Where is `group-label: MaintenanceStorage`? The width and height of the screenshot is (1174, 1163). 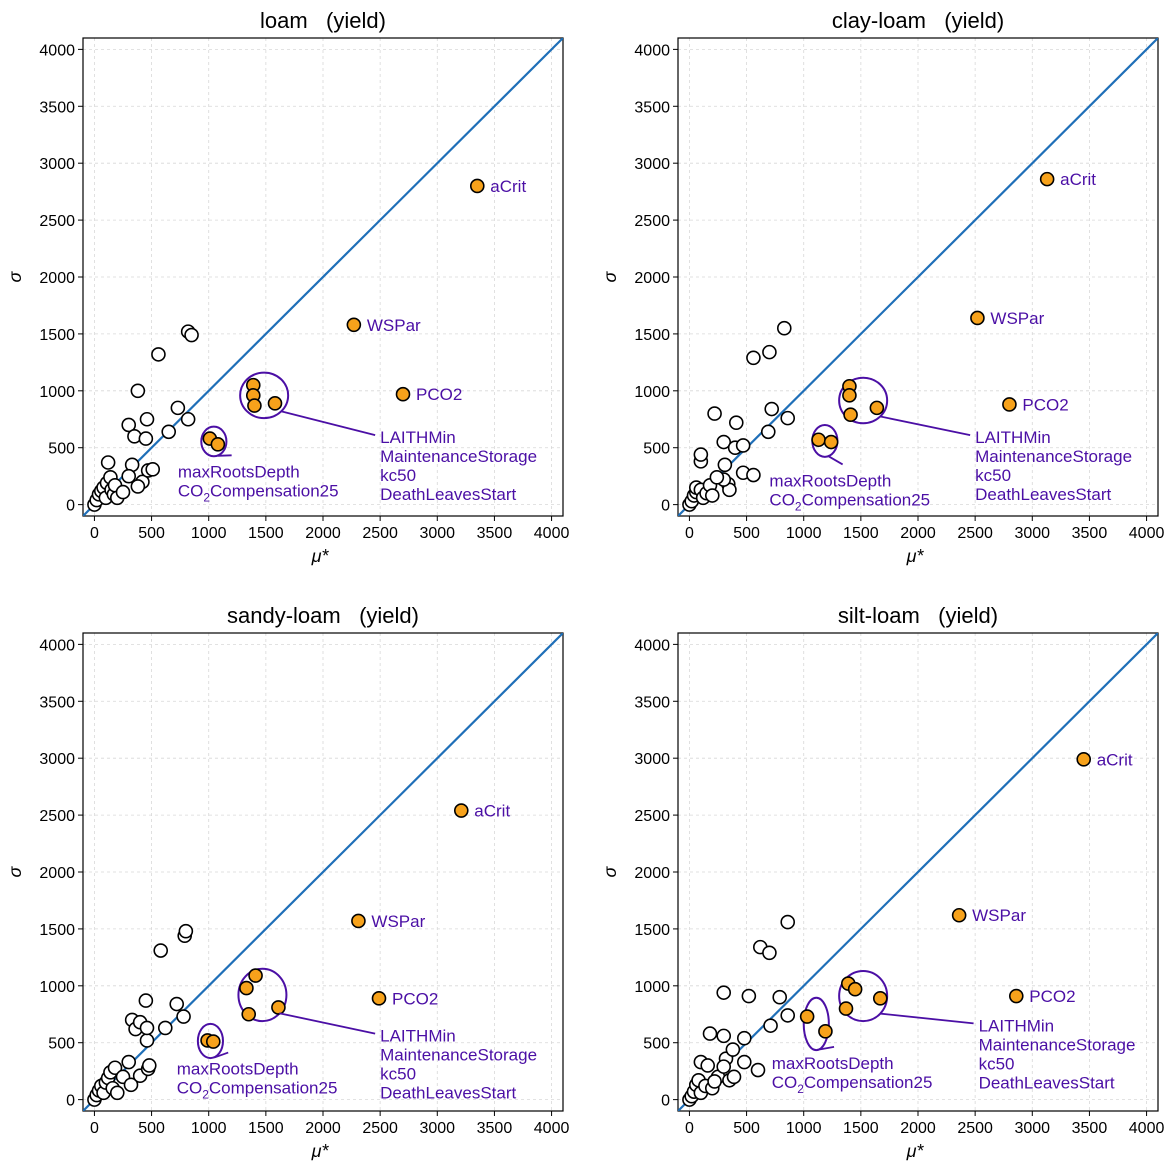
group-label: MaintenanceStorage is located at coordinates (1057, 1044).